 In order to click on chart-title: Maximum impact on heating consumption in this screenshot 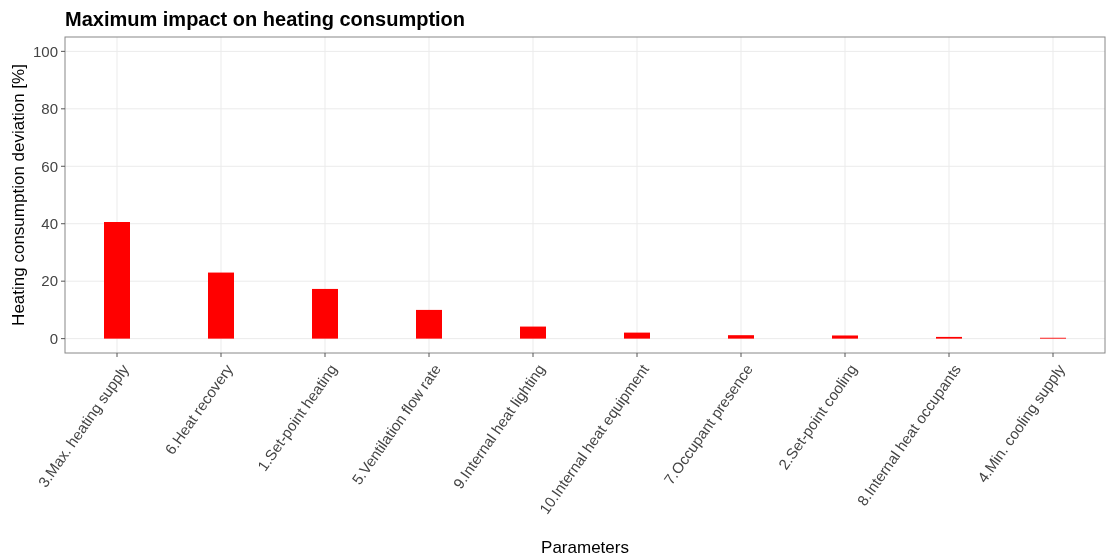, I will do `click(265, 19)`.